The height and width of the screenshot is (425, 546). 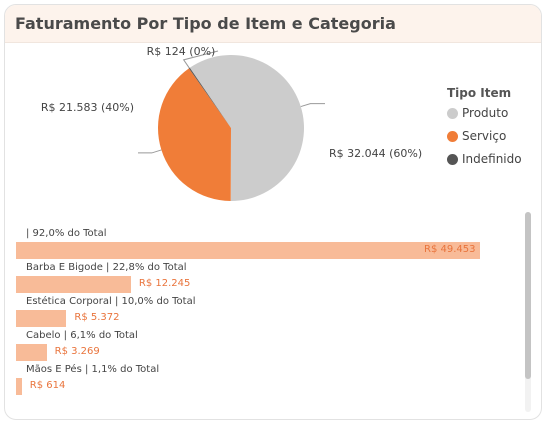 What do you see at coordinates (106, 267) in the screenshot?
I see `bar-label: Barba E Bigode | 22,8% do Total` at bounding box center [106, 267].